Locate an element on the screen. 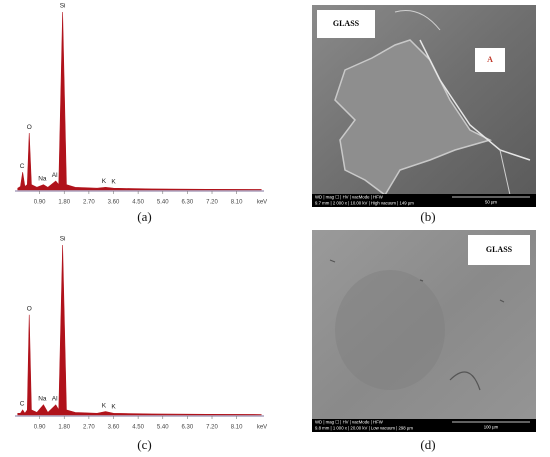  image-label: A is located at coordinates (490, 59).